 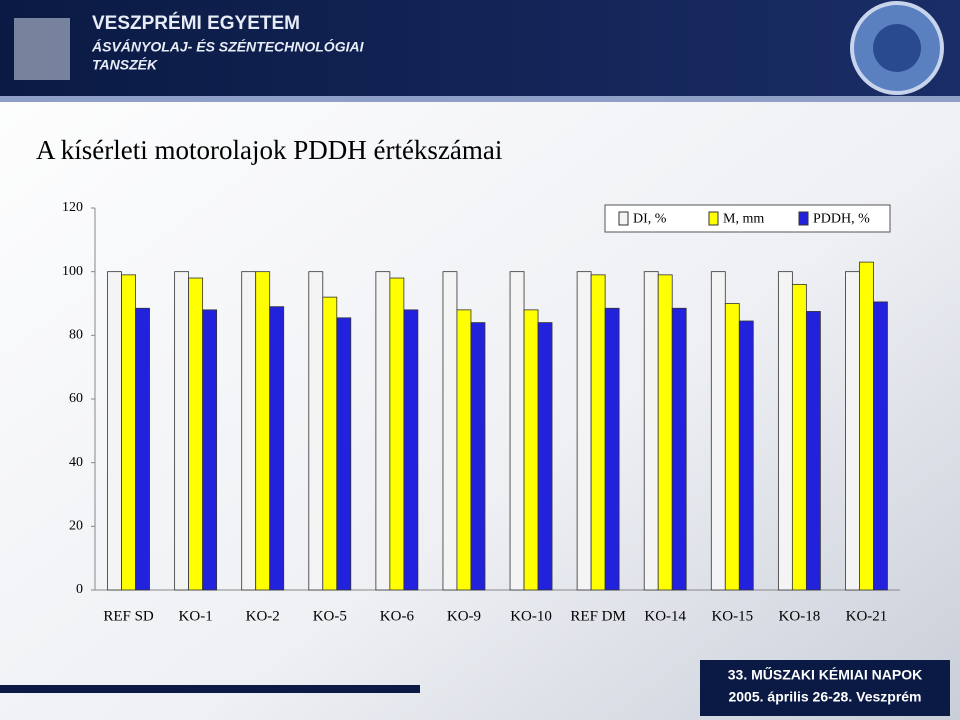 What do you see at coordinates (125, 65) in the screenshot?
I see `department: TANSZÉK` at bounding box center [125, 65].